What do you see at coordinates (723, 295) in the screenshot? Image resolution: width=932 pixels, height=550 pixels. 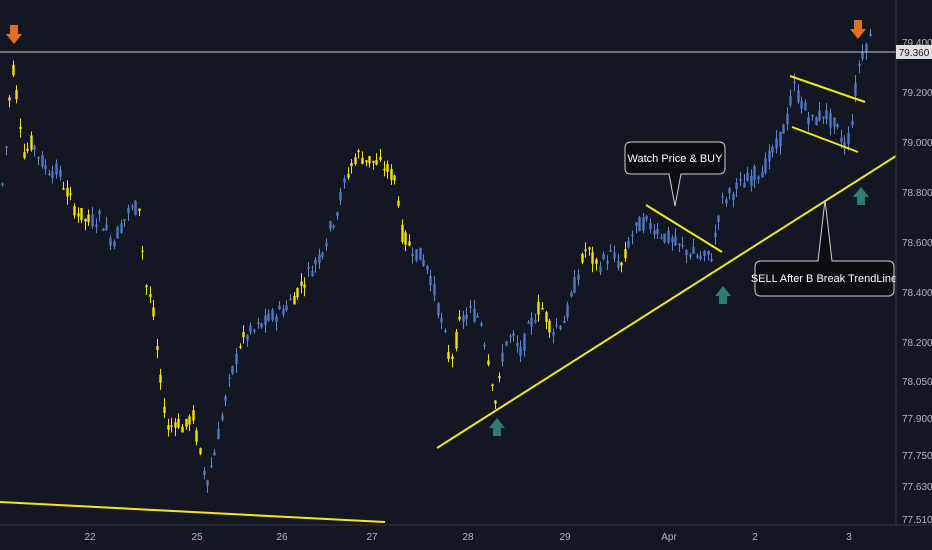 I see `up-arrow-wedge-icon` at bounding box center [723, 295].